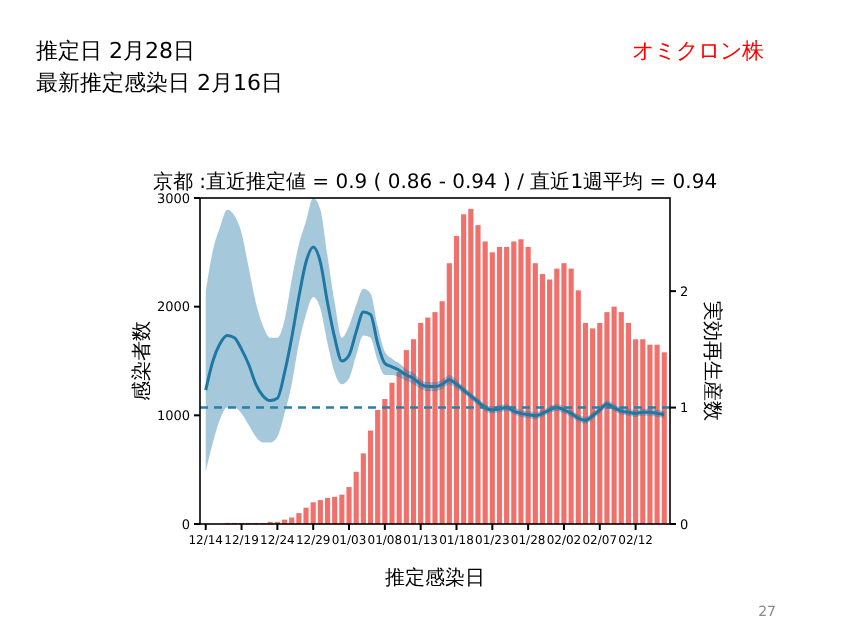 This screenshot has height=640, width=854. What do you see at coordinates (159, 83) in the screenshot?
I see `text: 最新推定感染日 2月16日` at bounding box center [159, 83].